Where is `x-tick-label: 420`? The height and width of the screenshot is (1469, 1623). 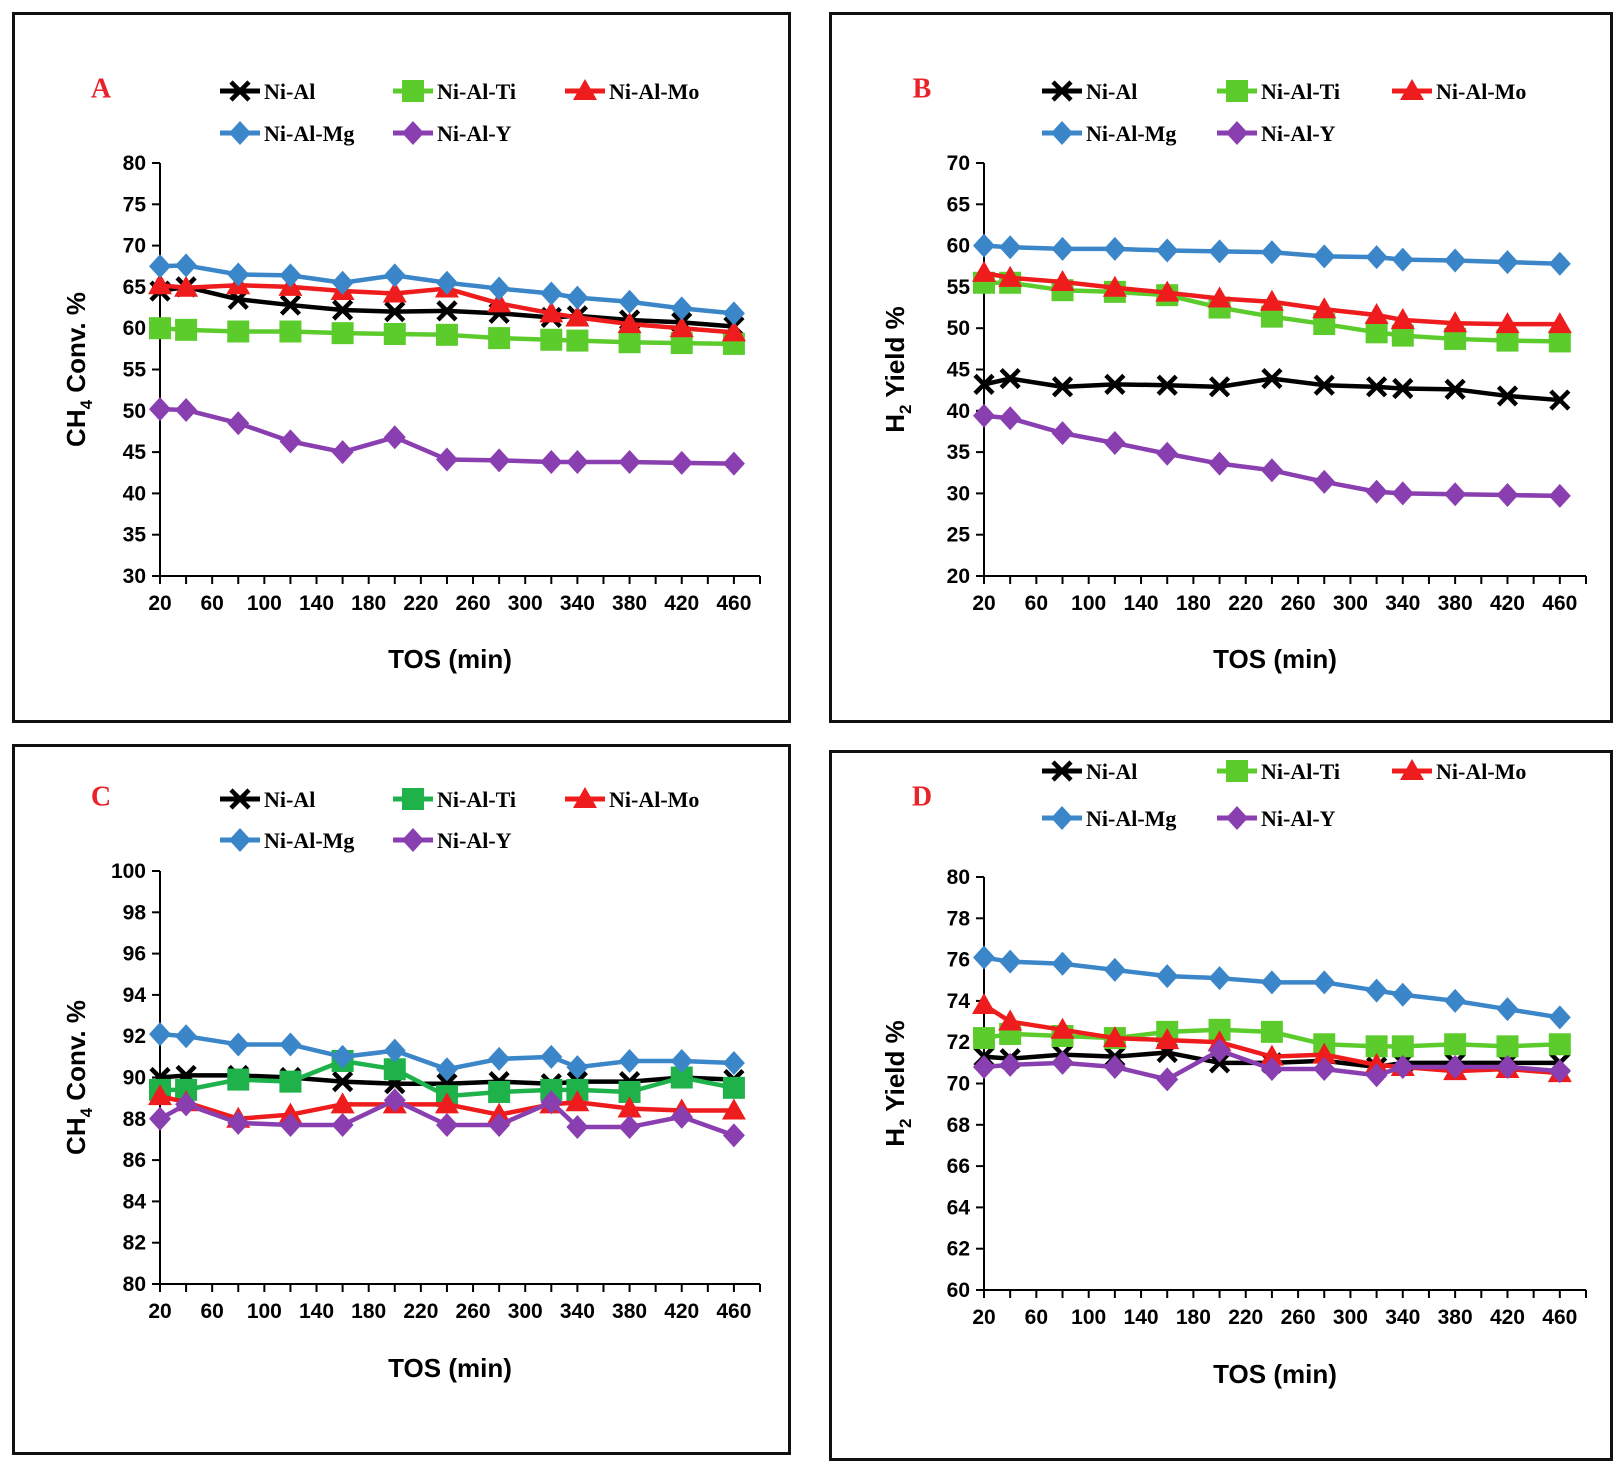
x-tick-label: 420 is located at coordinates (681, 1311).